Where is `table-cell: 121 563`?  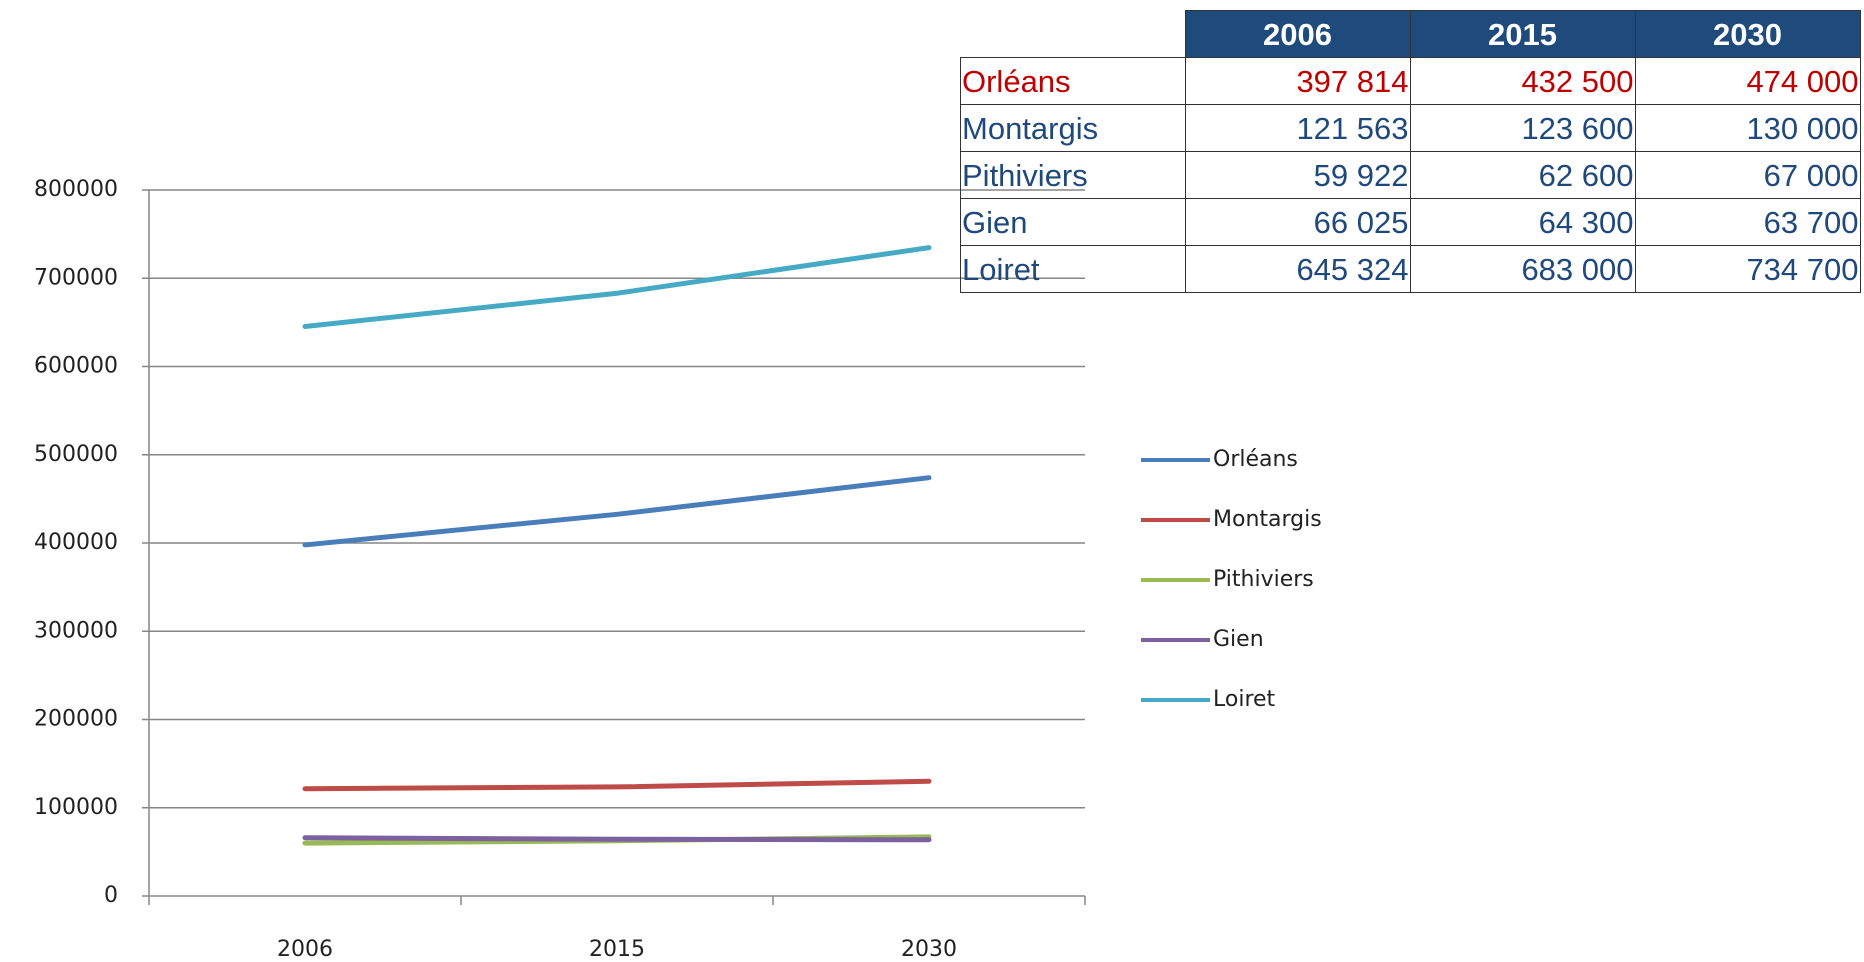
table-cell: 121 563 is located at coordinates (1297, 128).